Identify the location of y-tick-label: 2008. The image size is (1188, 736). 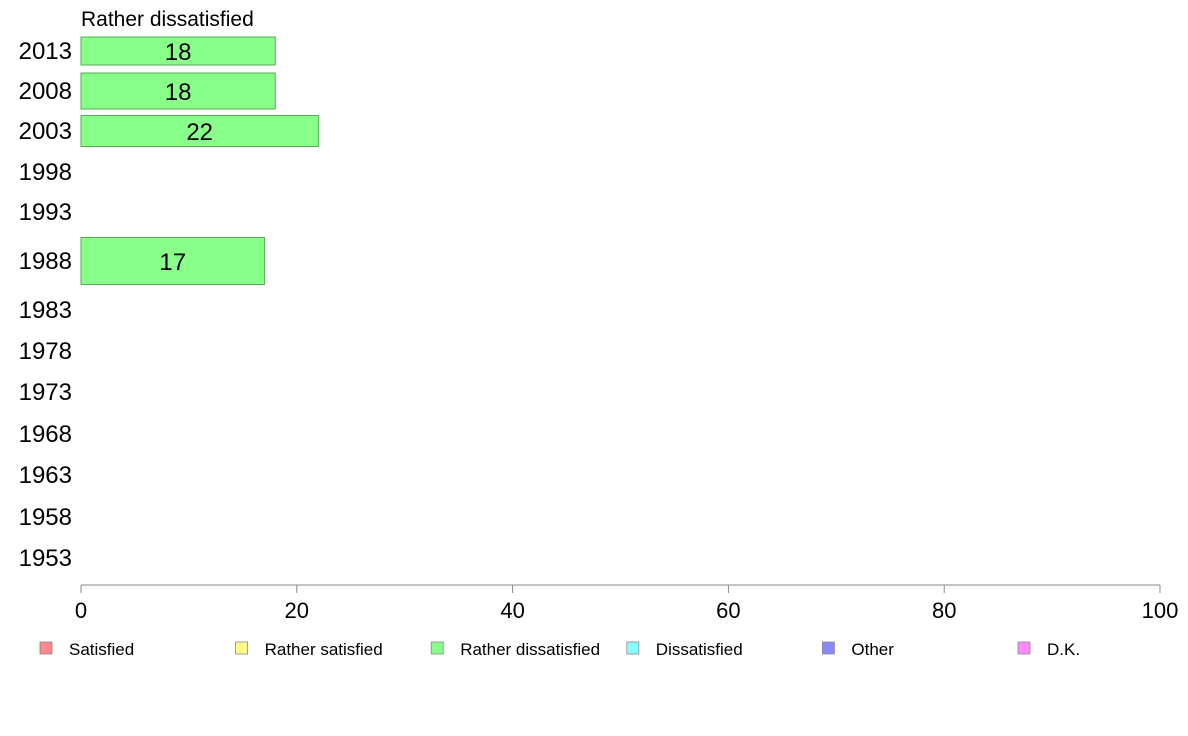
(45, 91).